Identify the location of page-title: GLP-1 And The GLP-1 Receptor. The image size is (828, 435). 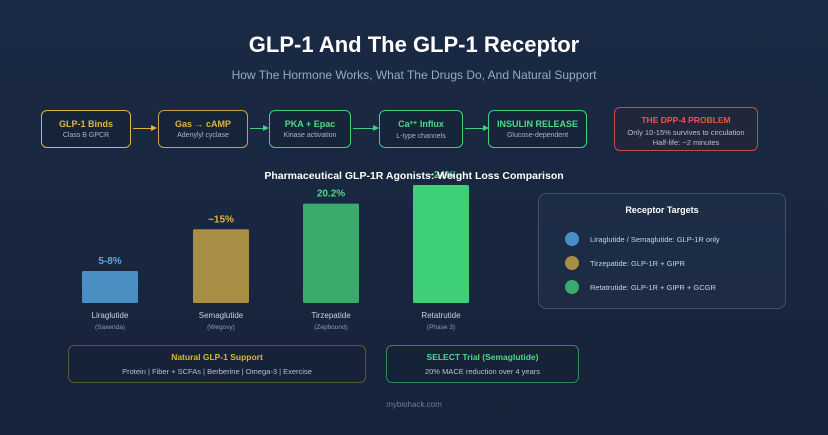
(414, 44).